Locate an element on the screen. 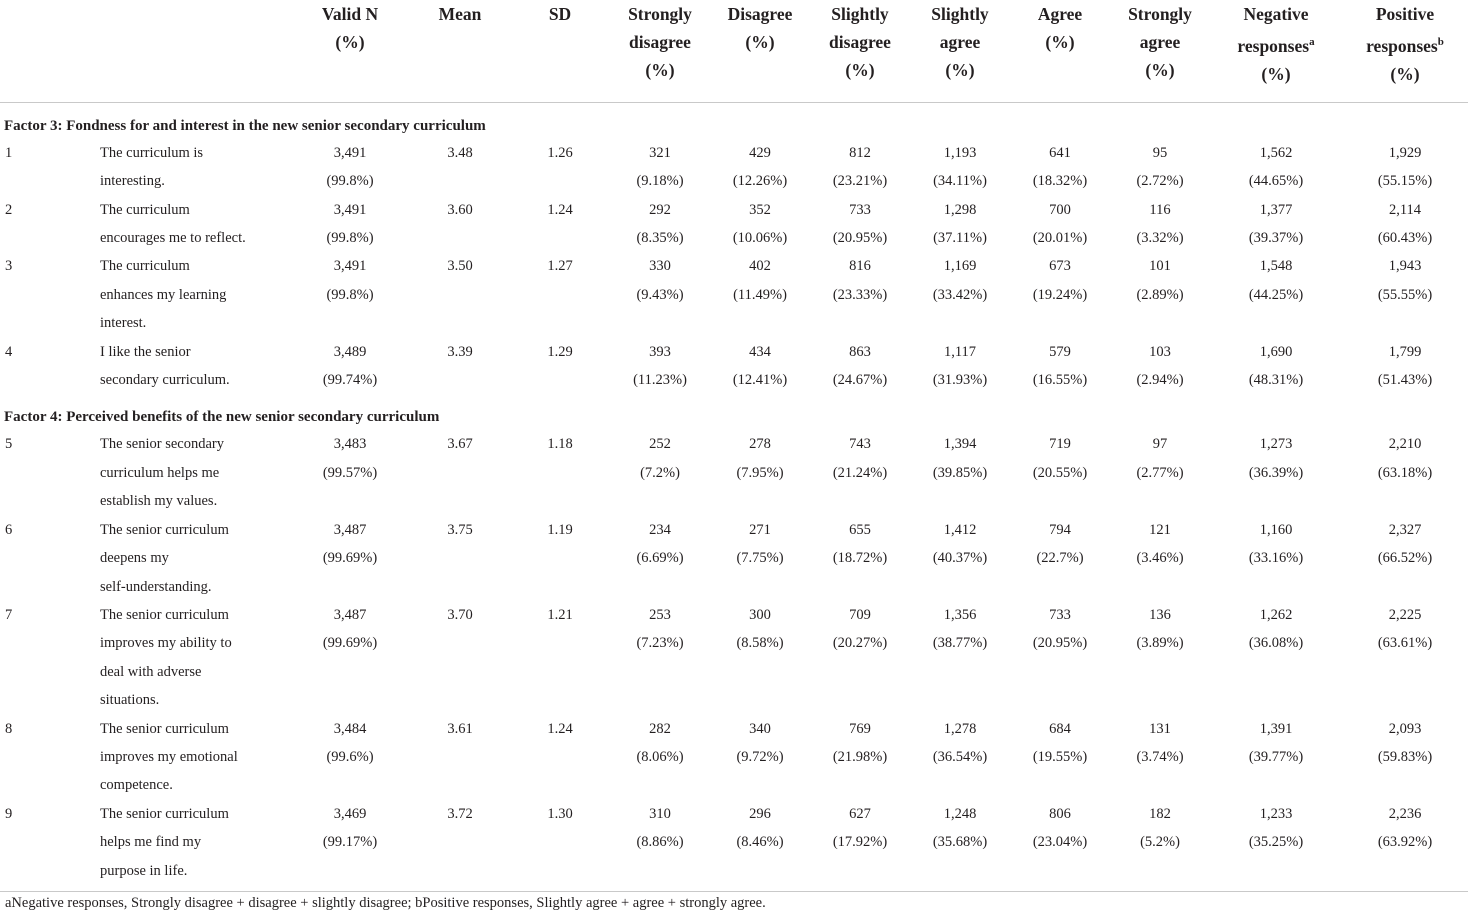  item-statement-line: I like the senior is located at coordinates (145, 351).